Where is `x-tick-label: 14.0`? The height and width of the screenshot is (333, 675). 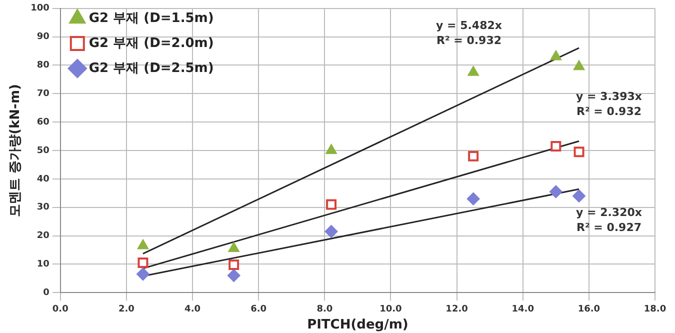 x-tick-label: 14.0 is located at coordinates (523, 309).